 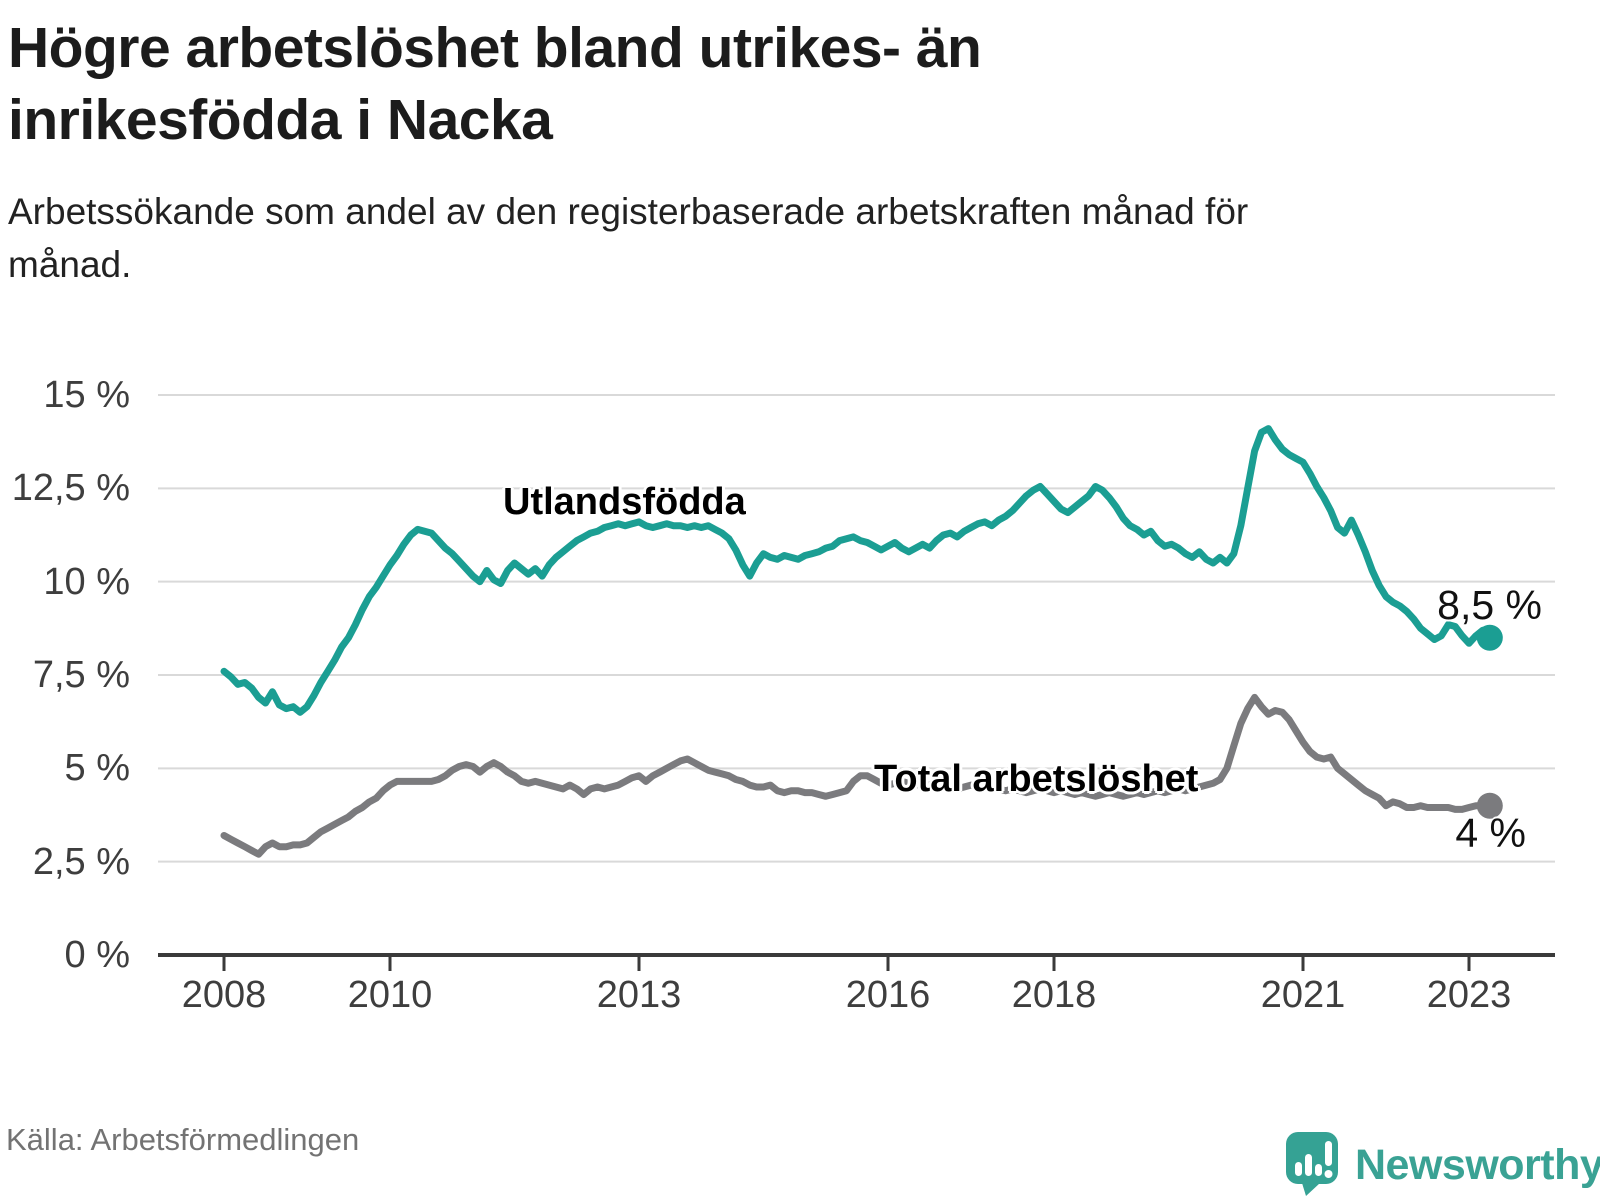 What do you see at coordinates (390, 995) in the screenshot?
I see `x-tick-label: 2010` at bounding box center [390, 995].